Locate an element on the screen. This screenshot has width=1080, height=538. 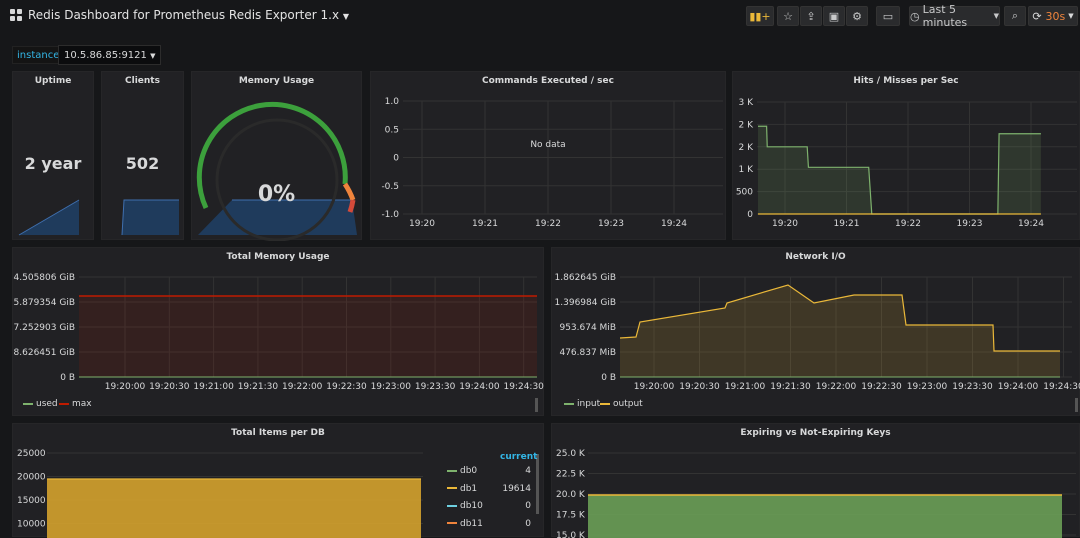
instance-variable-select: 10.5.86.85:9121 ▼ is located at coordinates (110, 55).